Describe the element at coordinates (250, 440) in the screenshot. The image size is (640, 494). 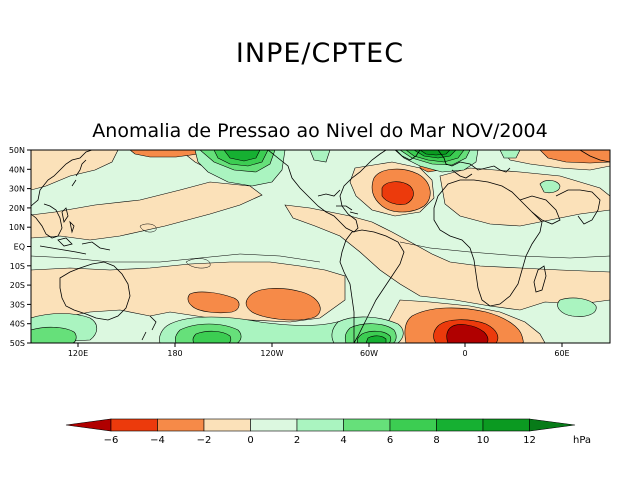
I see `legend-tick-label: 0` at that location.